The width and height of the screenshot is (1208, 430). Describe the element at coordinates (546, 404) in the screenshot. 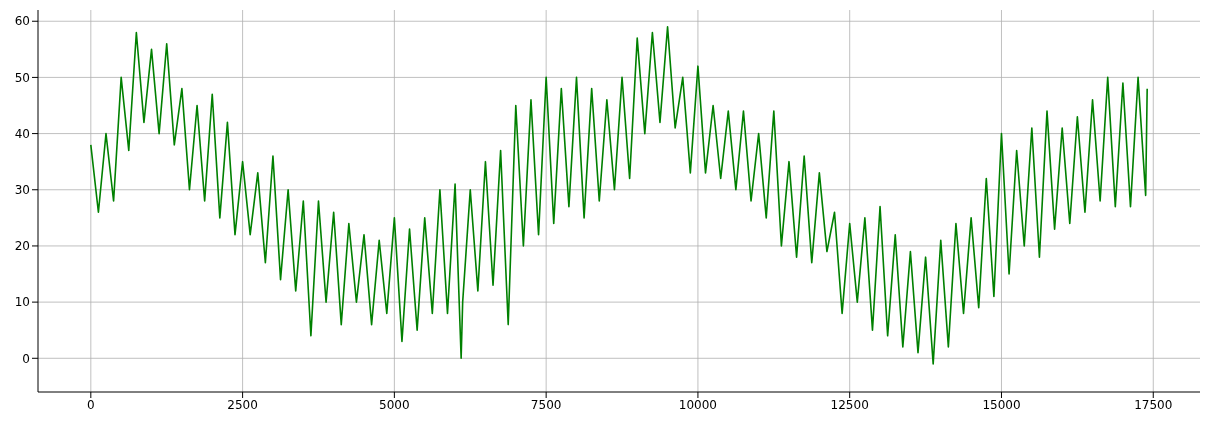

I see `x-tick-label: 7500` at that location.